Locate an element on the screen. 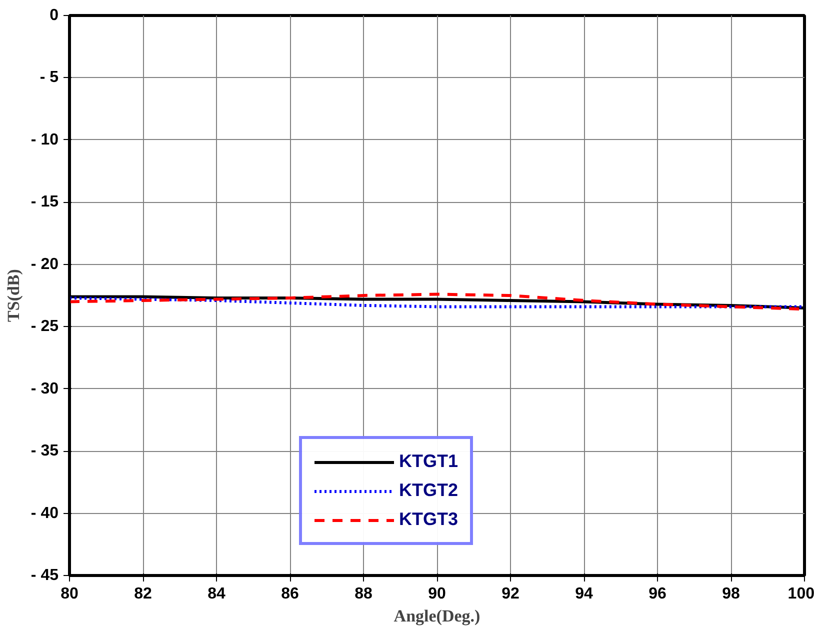 This screenshot has width=814, height=628. x-tick-label: 82 is located at coordinates (143, 594).